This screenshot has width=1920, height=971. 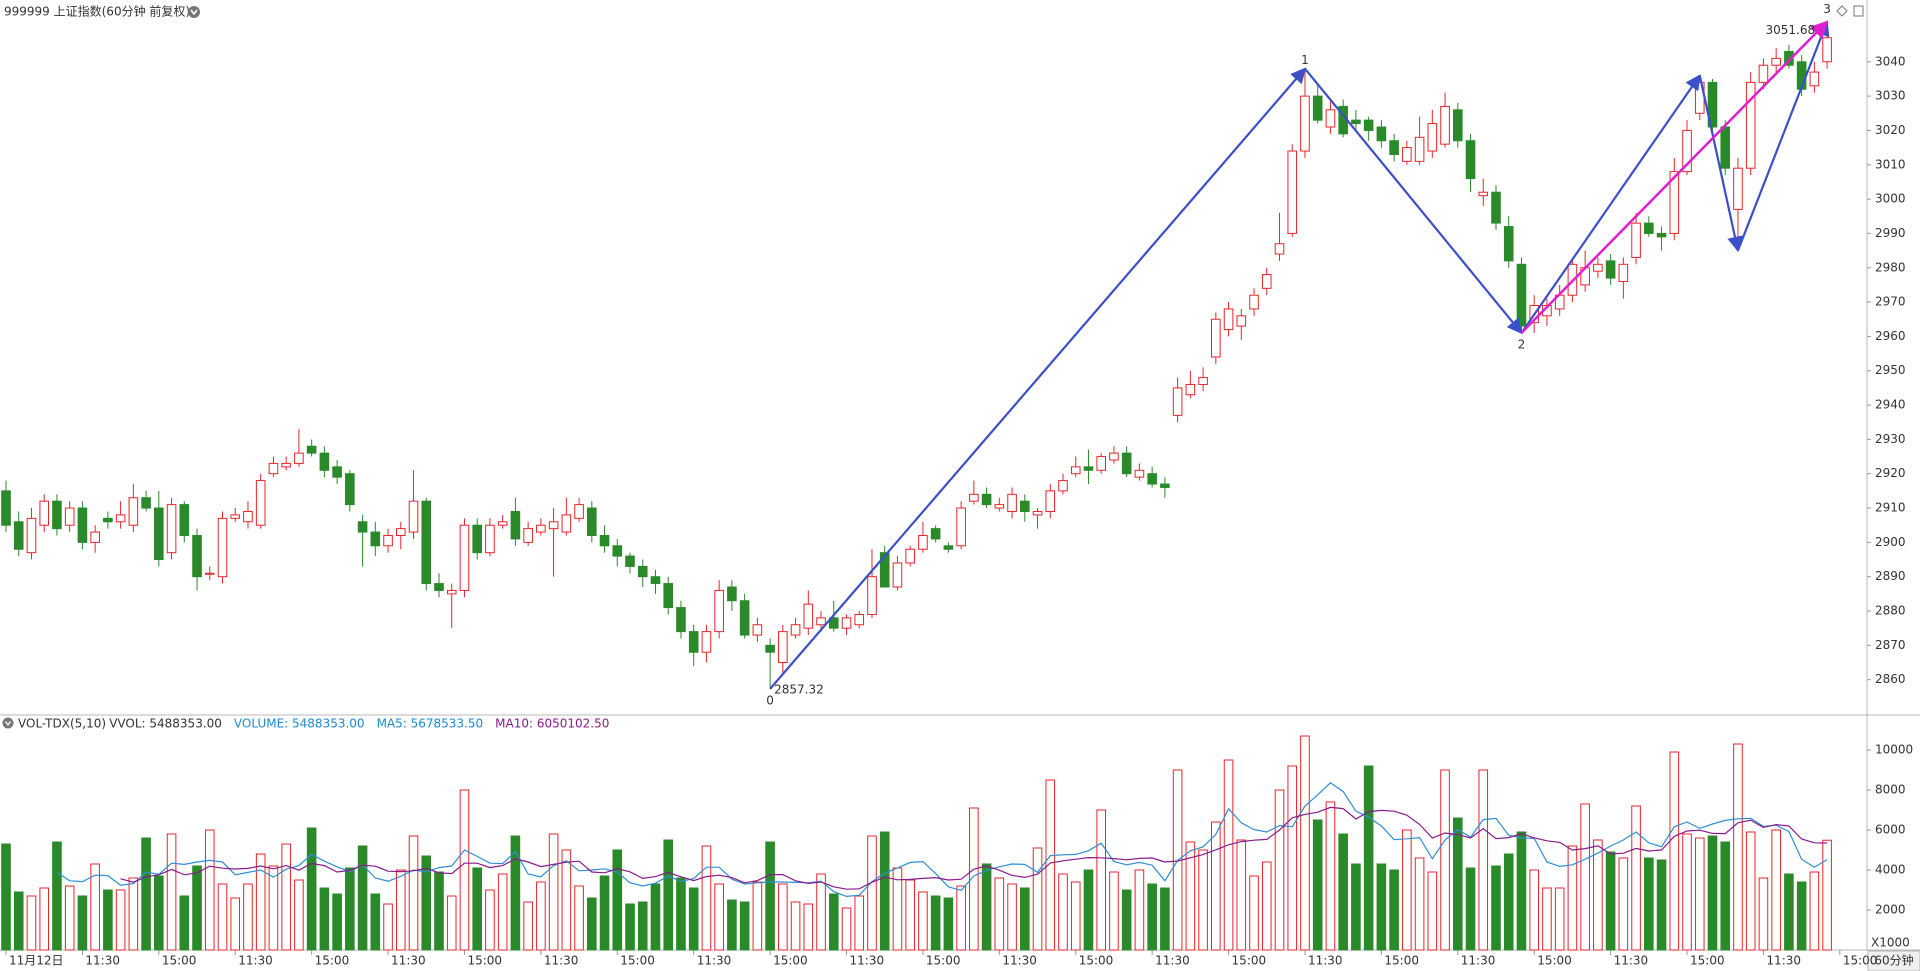 I want to click on volume-ma5, so click(x=942, y=840).